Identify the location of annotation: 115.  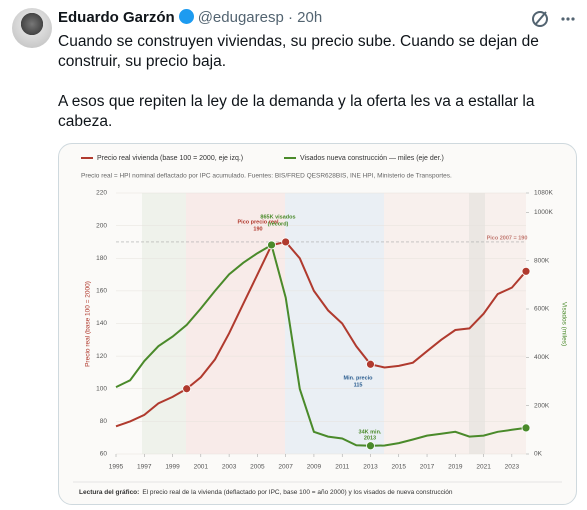
(358, 385).